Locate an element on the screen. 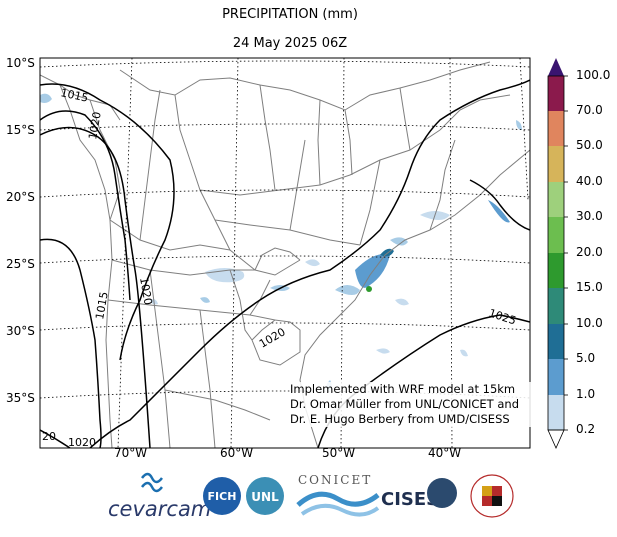 This screenshot has width=617, height=537. lat-label: 30°S is located at coordinates (20, 331).